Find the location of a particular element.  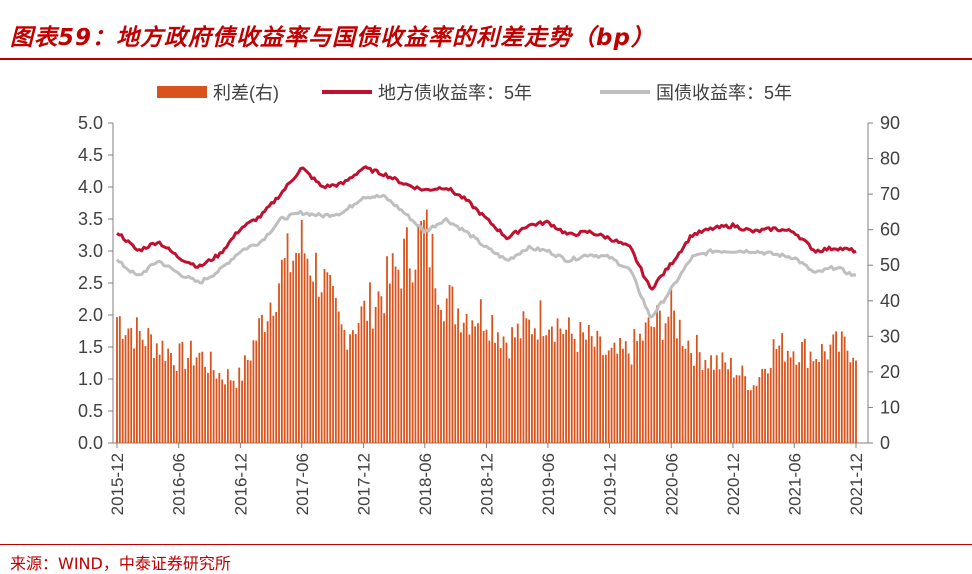

legend-label: 利差(右) is located at coordinates (246, 93).